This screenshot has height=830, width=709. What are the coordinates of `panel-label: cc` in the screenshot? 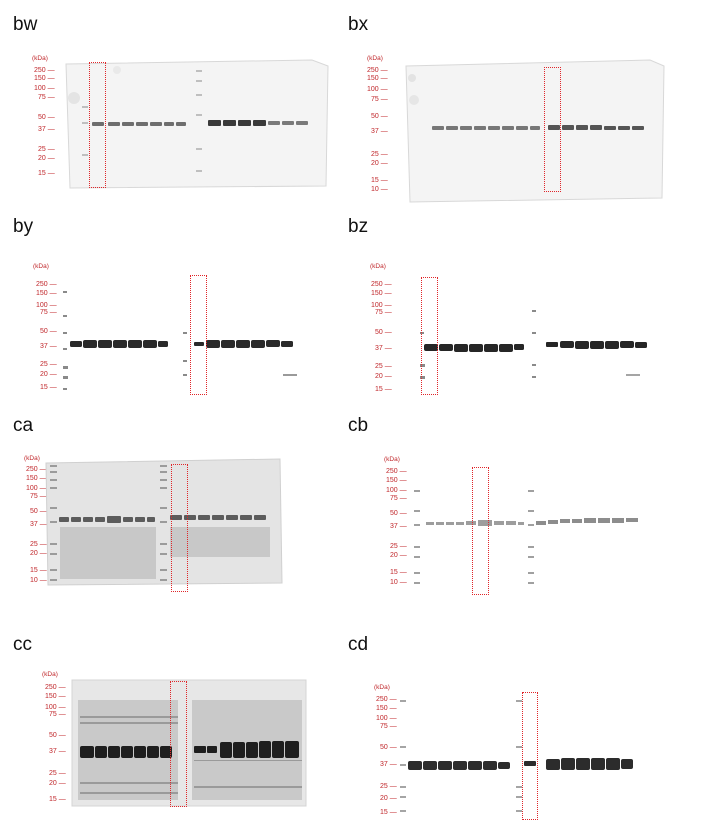 It's located at (22, 644).